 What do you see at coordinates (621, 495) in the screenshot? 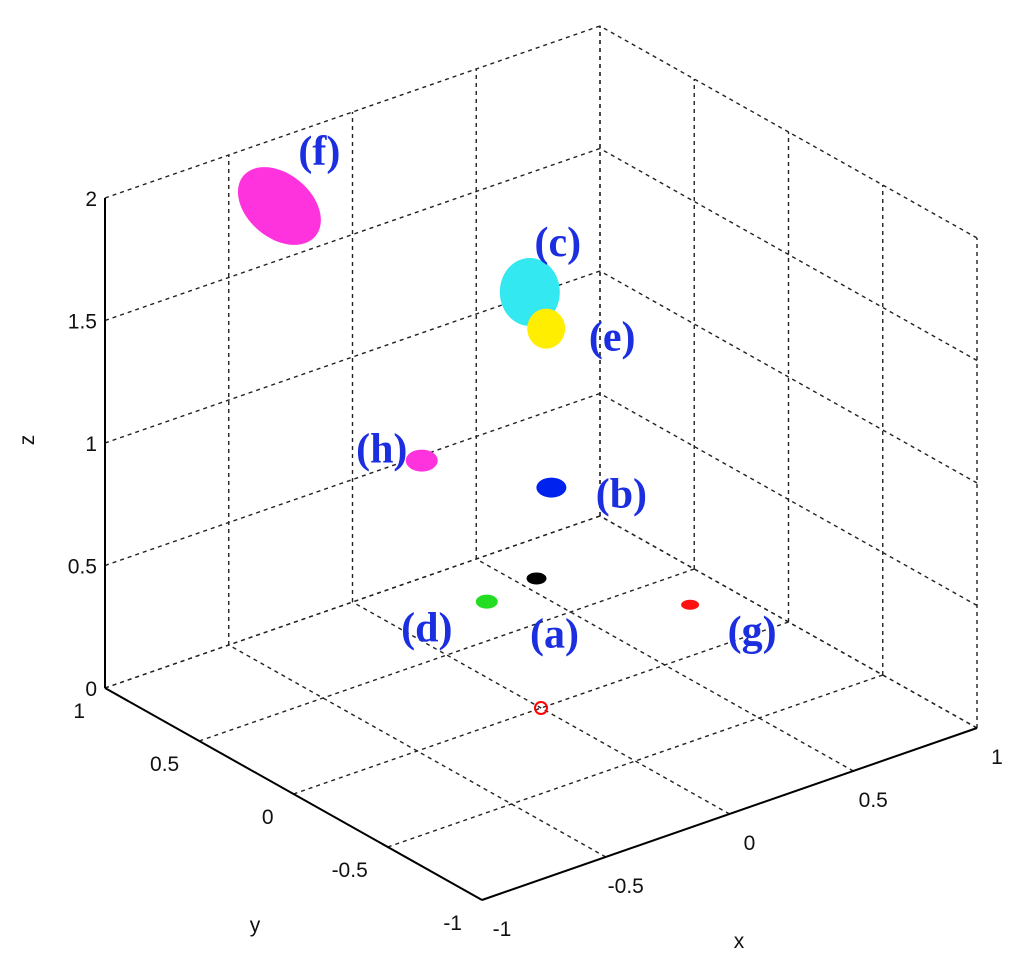
I see `point-label: (b)` at bounding box center [621, 495].